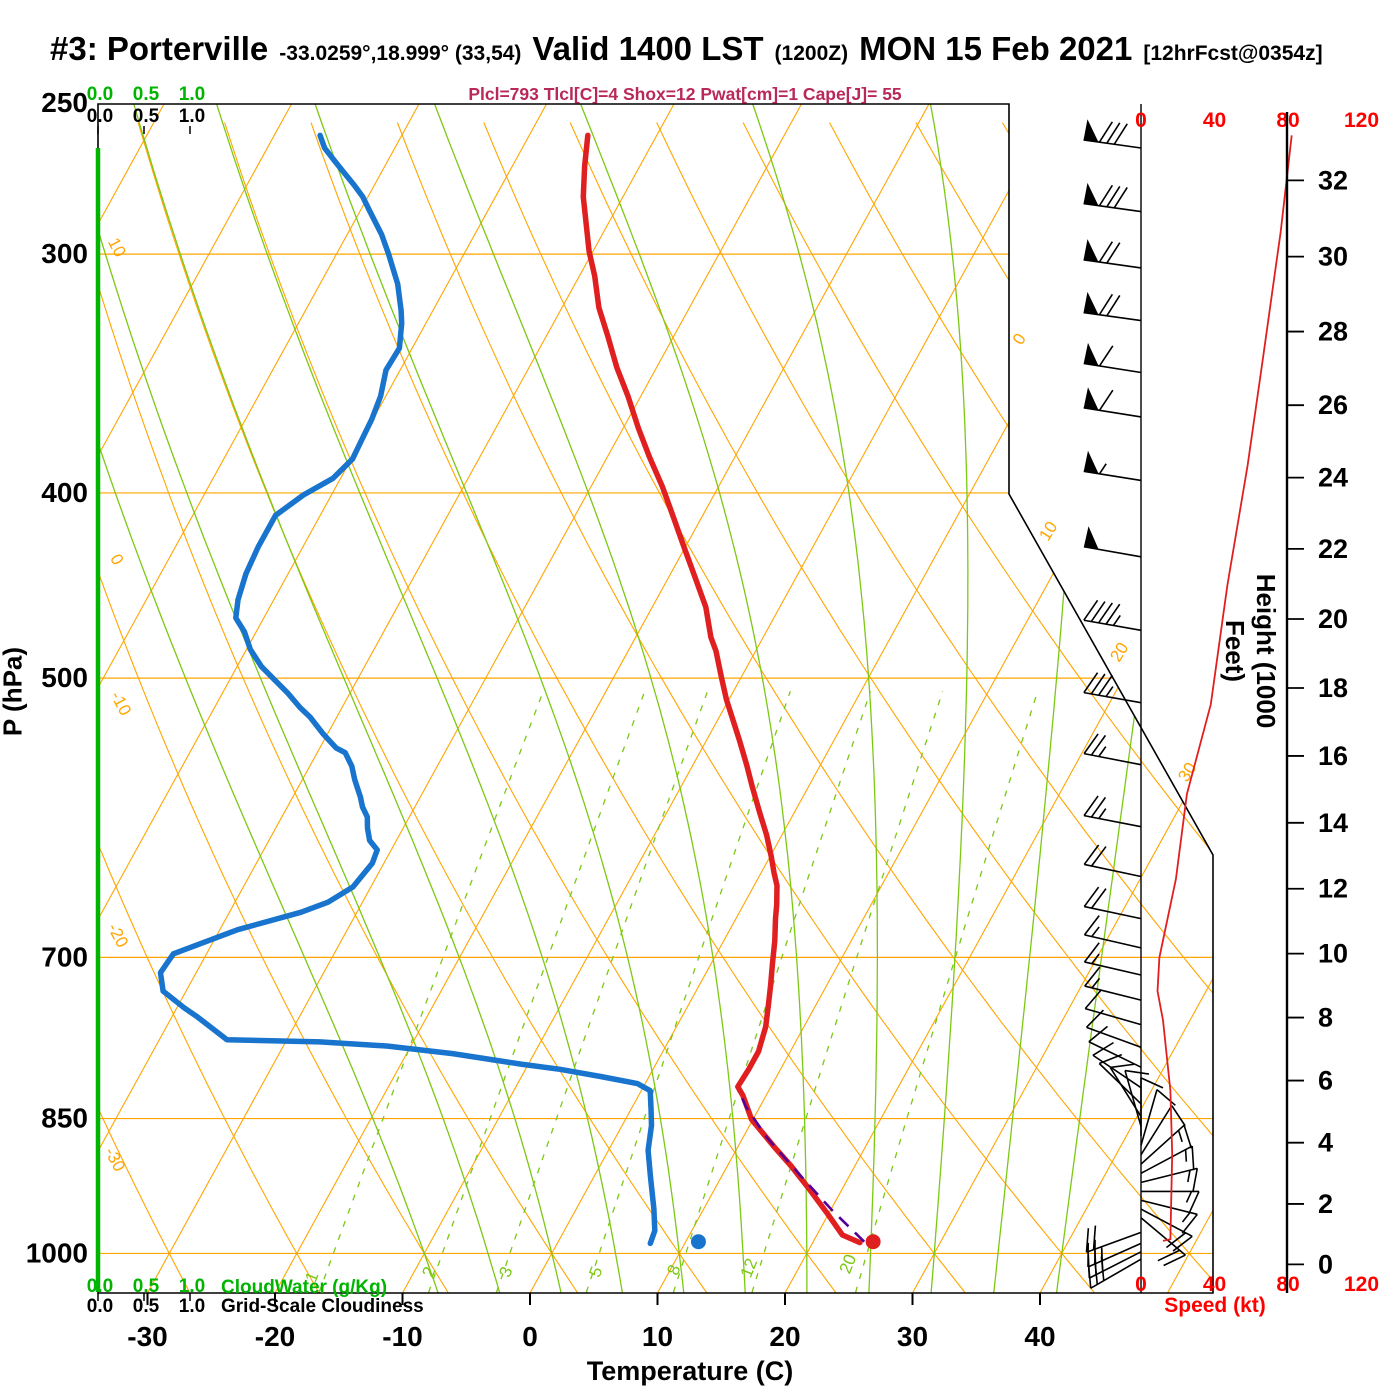  What do you see at coordinates (1214, 120) in the screenshot?
I see `speed-tick-label-top: 40` at bounding box center [1214, 120].